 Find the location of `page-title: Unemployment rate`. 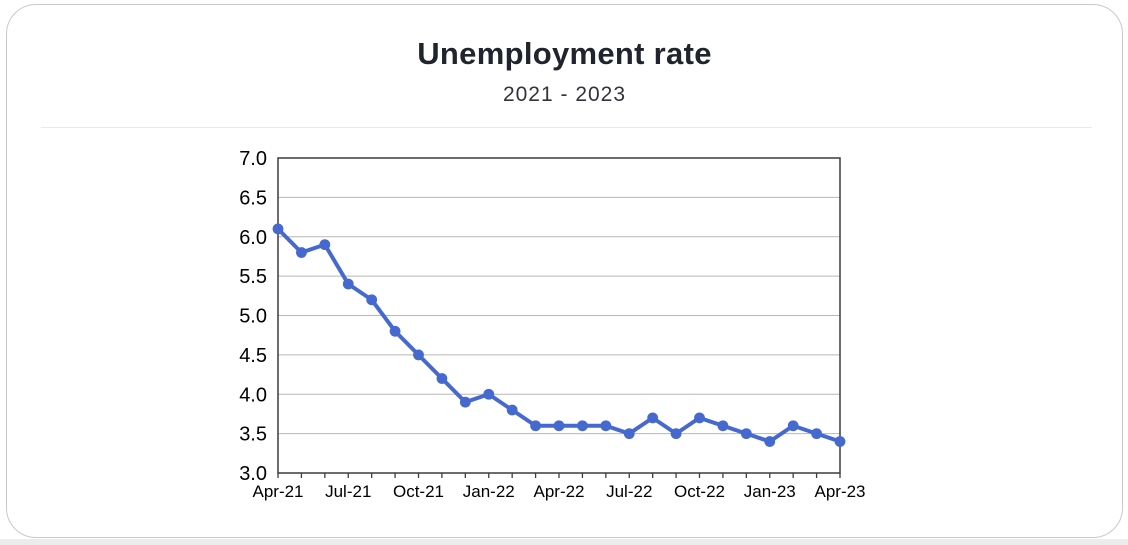

page-title: Unemployment rate is located at coordinates (564, 53).